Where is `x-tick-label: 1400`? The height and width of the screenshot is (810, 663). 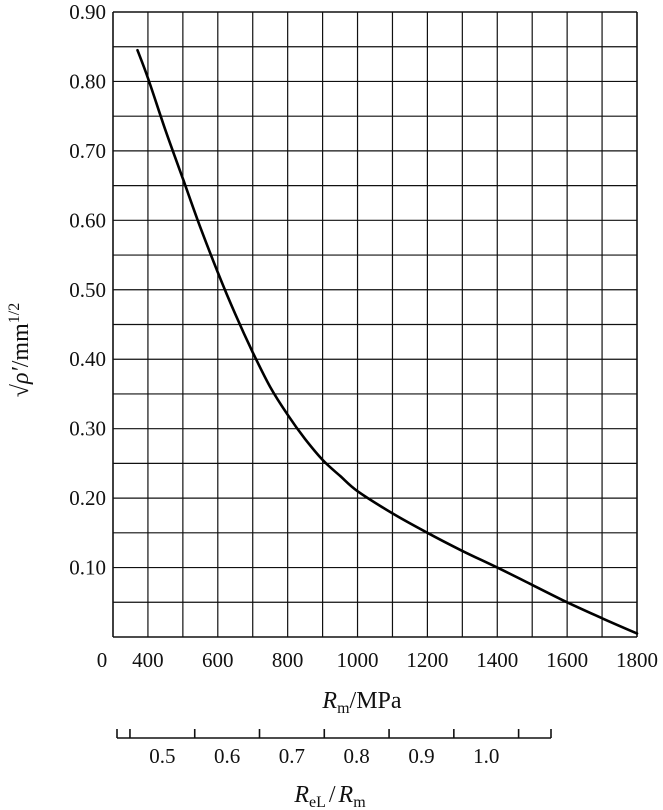 x-tick-label: 1400 is located at coordinates (497, 660).